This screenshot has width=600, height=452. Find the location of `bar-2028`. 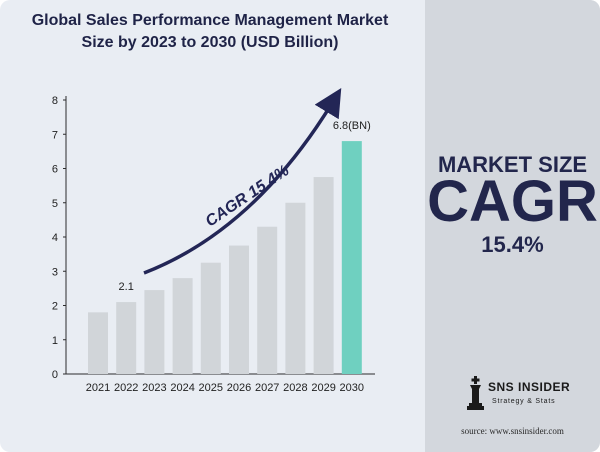

bar-2028 is located at coordinates (295, 288).